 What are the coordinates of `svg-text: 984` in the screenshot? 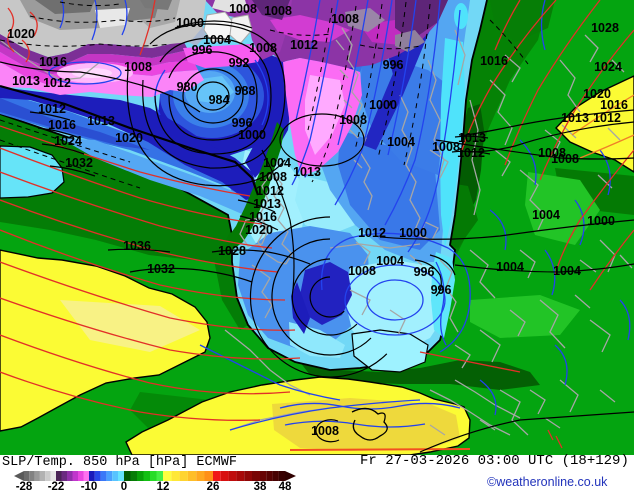 It's located at (219, 100).